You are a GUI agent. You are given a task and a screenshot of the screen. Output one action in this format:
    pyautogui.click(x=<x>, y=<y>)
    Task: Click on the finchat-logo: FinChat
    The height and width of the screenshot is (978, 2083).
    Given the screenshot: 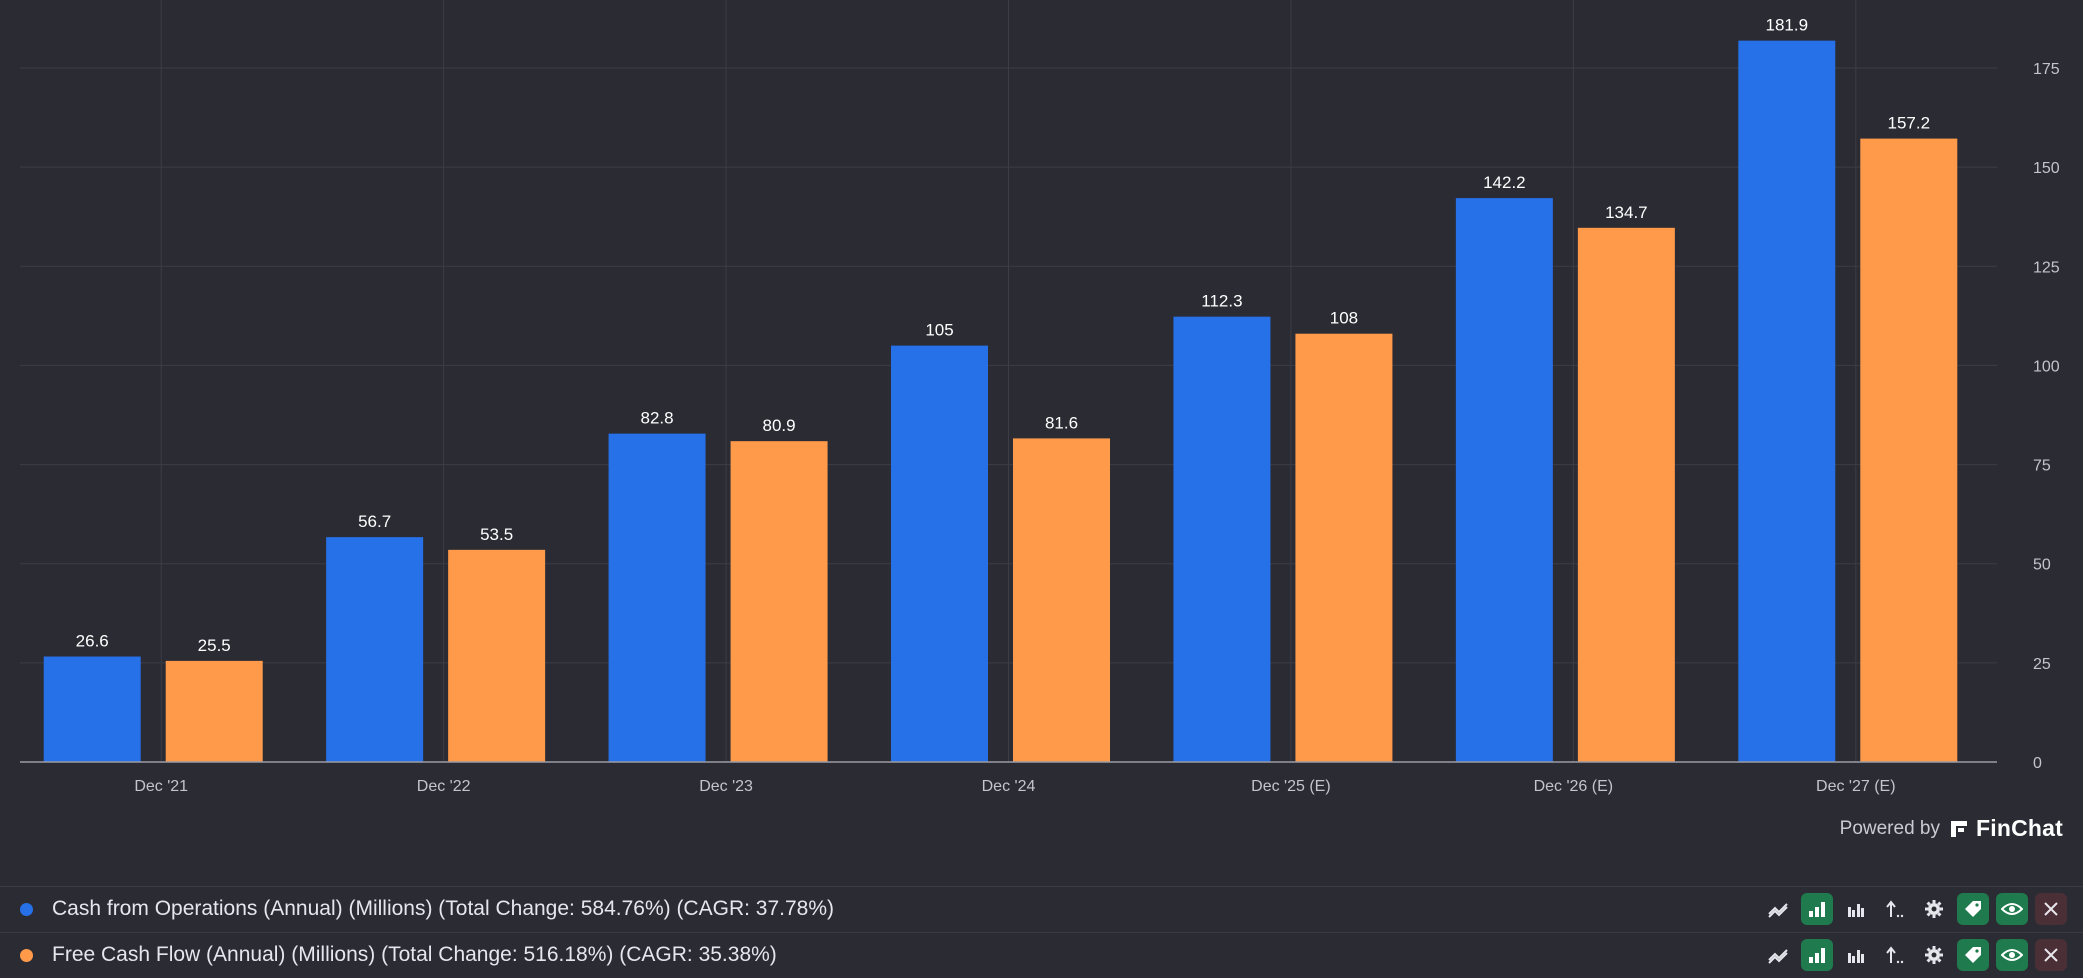 What is the action you would take?
    pyautogui.click(x=2005, y=828)
    